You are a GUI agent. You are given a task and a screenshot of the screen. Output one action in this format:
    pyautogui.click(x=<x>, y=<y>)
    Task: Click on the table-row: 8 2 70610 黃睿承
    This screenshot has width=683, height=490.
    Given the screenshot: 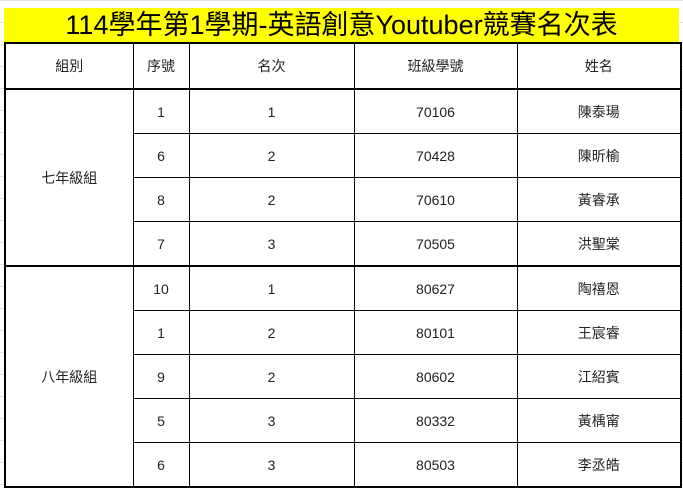 What is the action you would take?
    pyautogui.click(x=343, y=199)
    